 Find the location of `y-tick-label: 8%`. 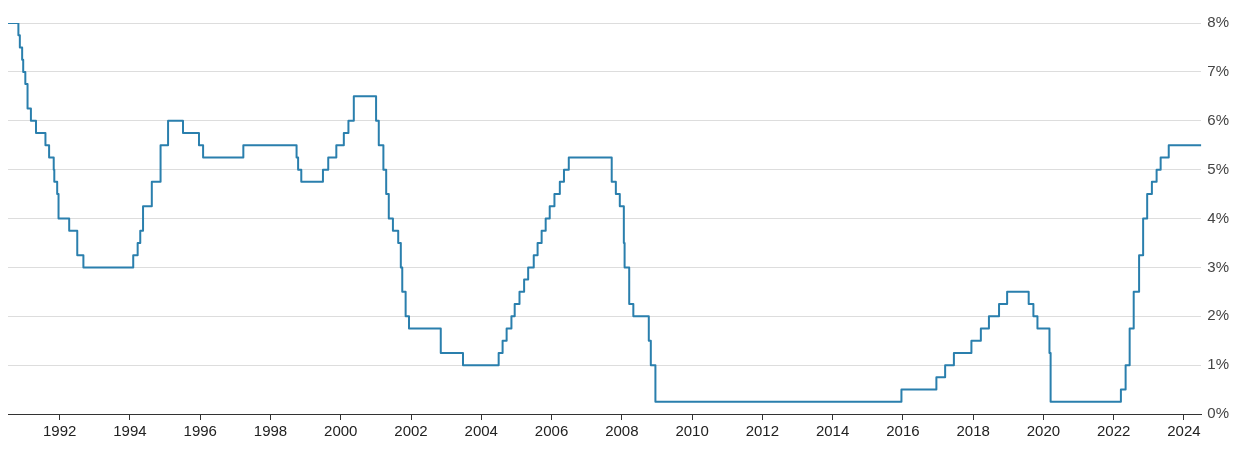

y-tick-label: 8% is located at coordinates (1218, 22).